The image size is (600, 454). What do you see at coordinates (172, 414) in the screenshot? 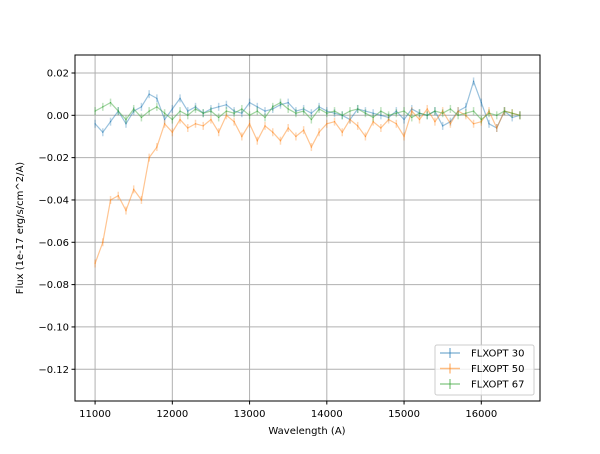
I see `x-tick-label: 12000` at bounding box center [172, 414].